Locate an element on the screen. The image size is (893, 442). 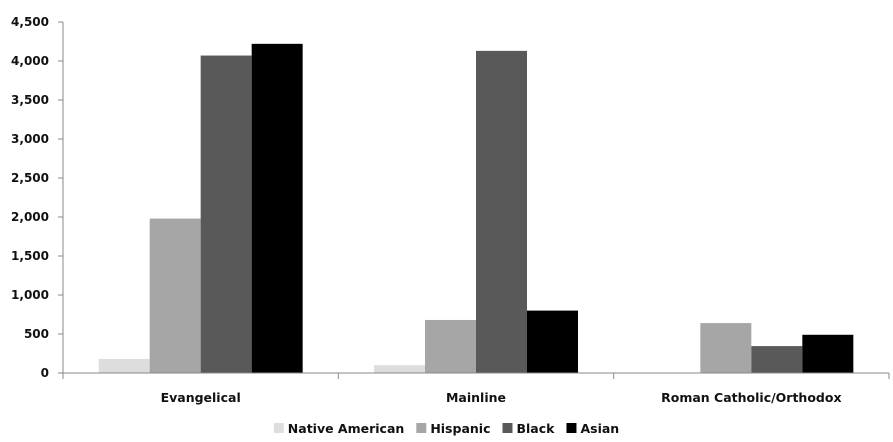
y-tick-label: 3,500 is located at coordinates (30, 100).